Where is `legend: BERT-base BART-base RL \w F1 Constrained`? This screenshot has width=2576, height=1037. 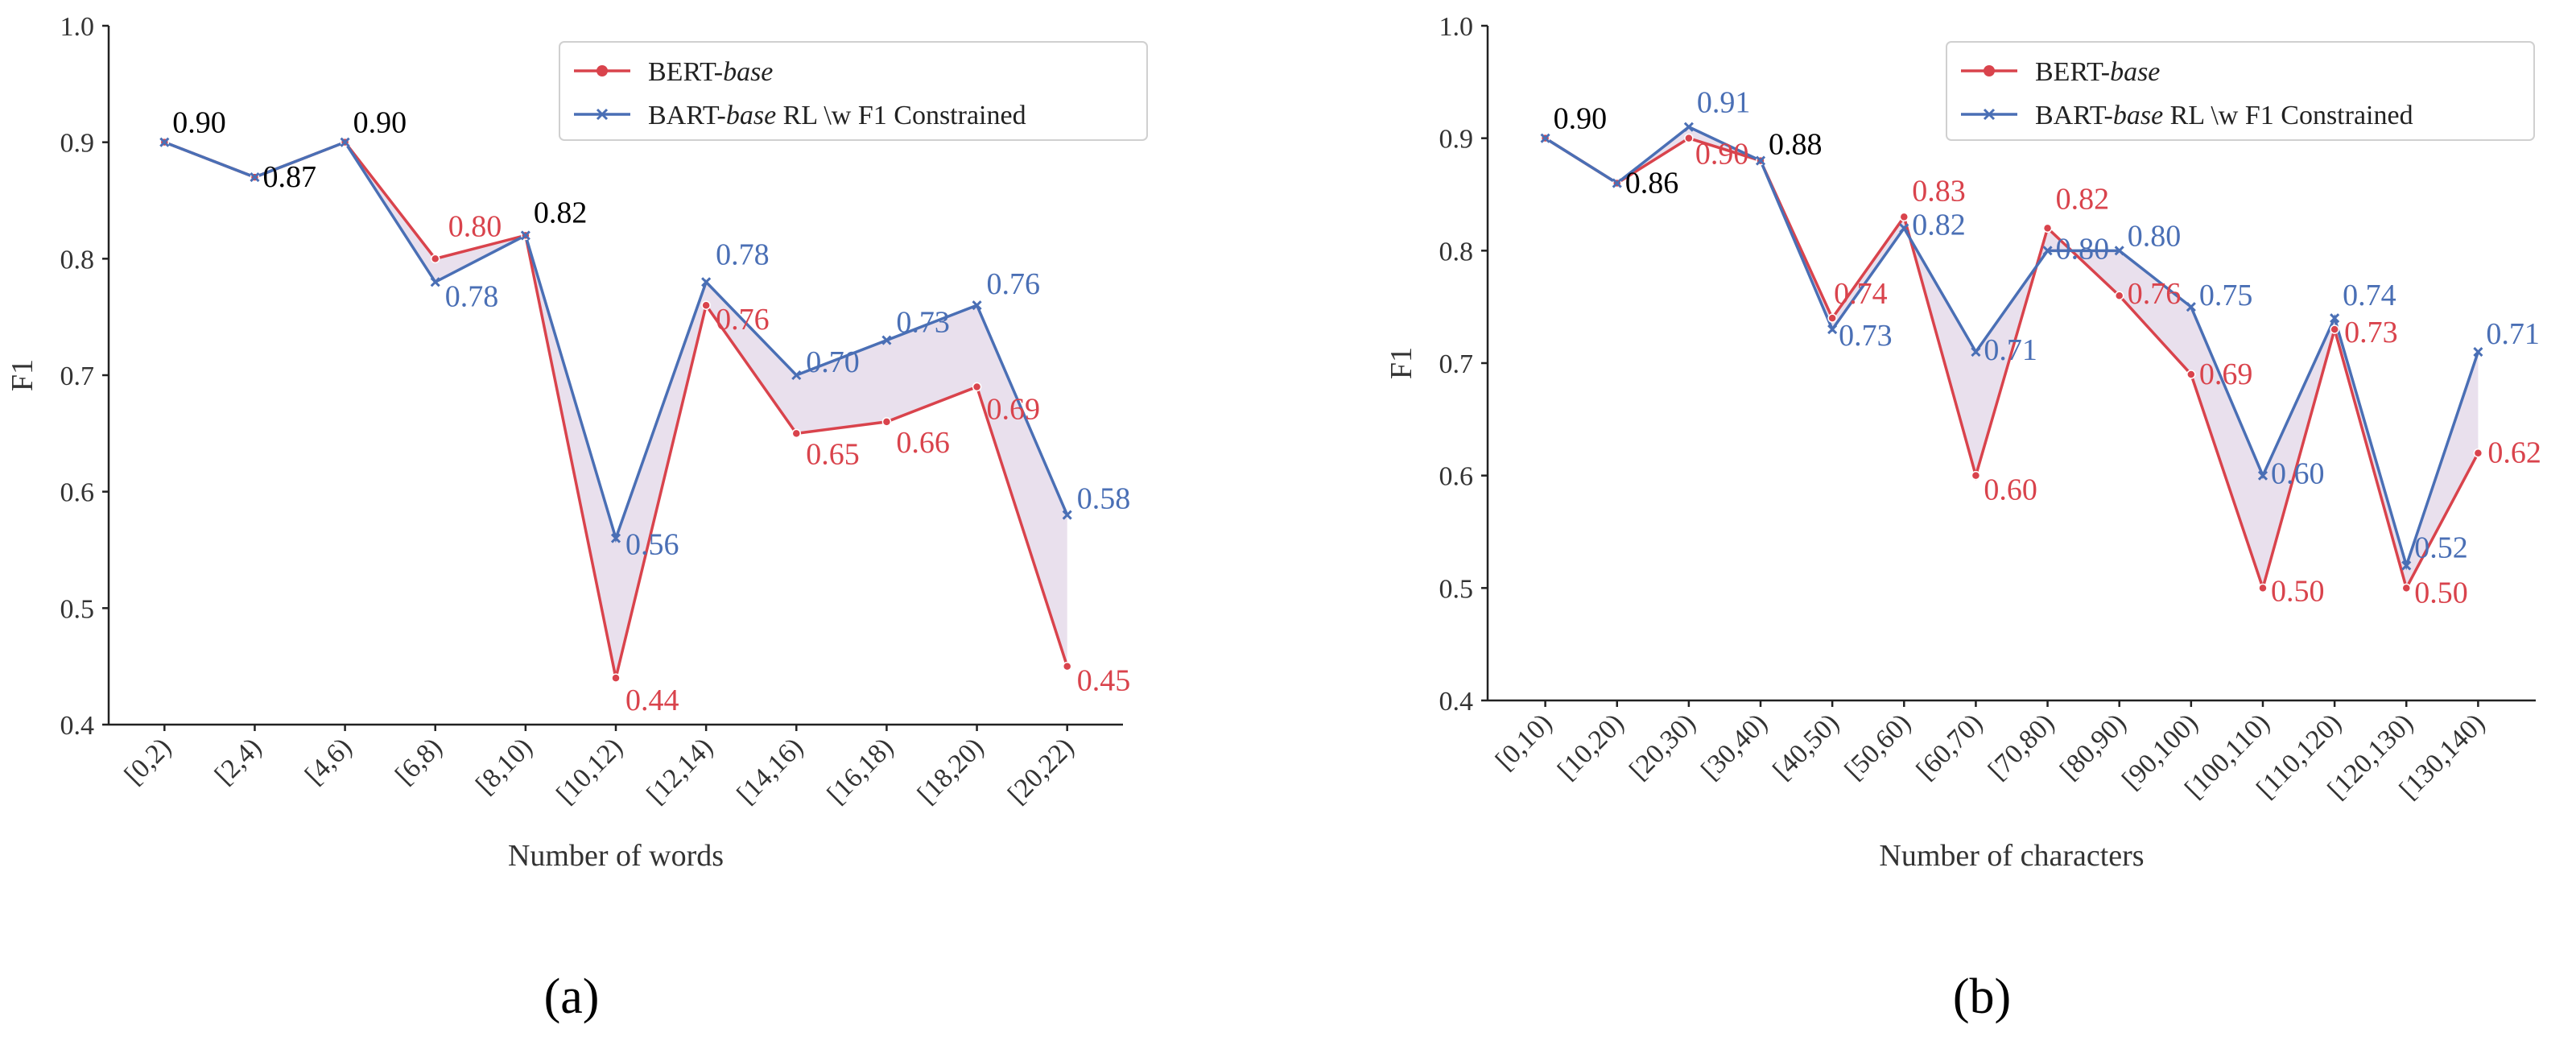
legend: BERT-base BART-base RL \w F1 Constrained is located at coordinates (2240, 91).